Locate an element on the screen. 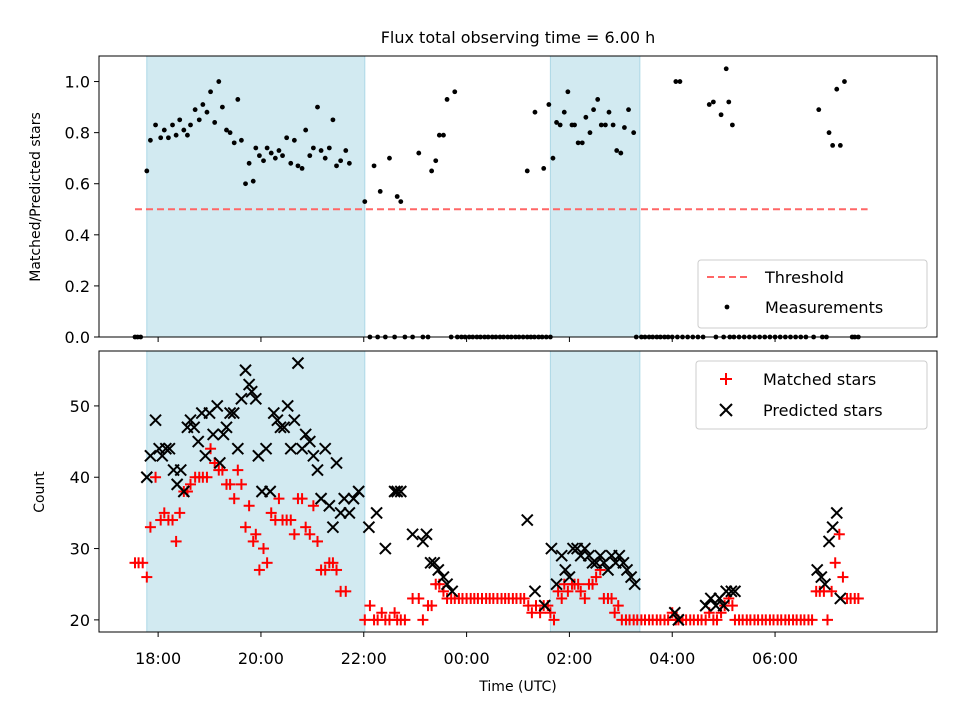 The height and width of the screenshot is (720, 960). y-tick-label: 0.2 is located at coordinates (77, 286).